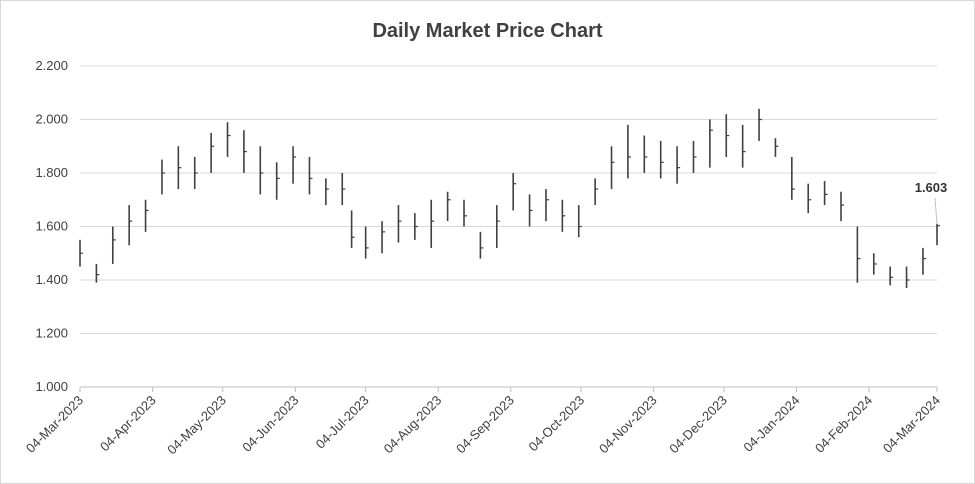  I want to click on x-tick-label: 04-May-2023, so click(196, 425).